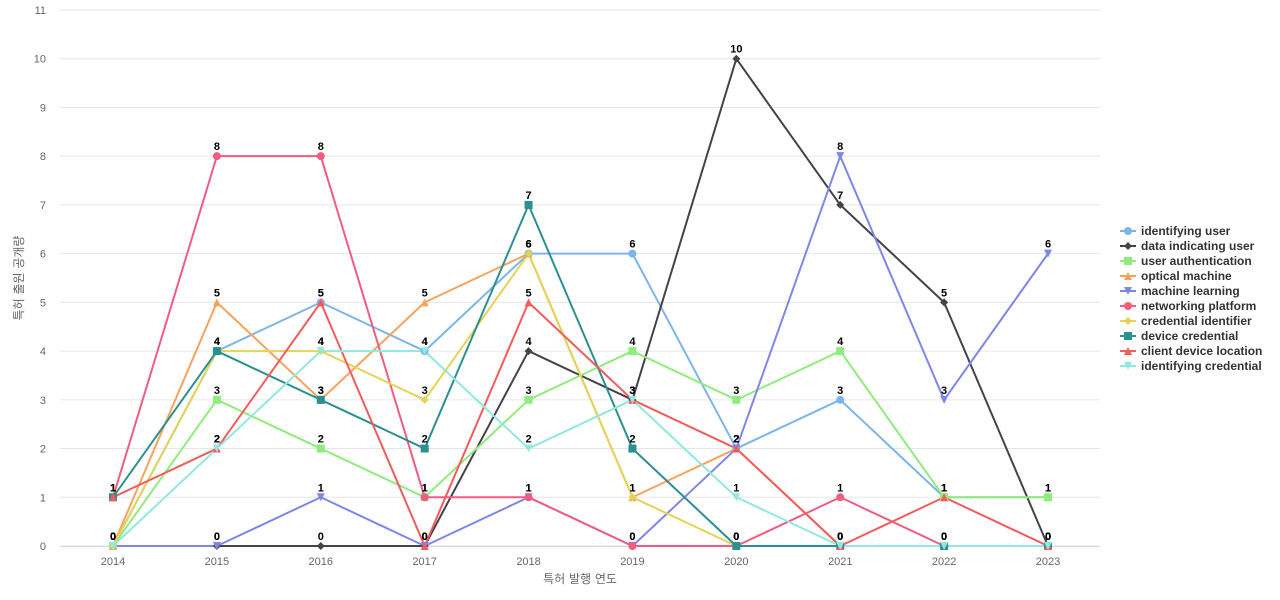 The image size is (1280, 600). Describe the element at coordinates (1191, 366) in the screenshot. I see `legend-item: identifying credential` at that location.